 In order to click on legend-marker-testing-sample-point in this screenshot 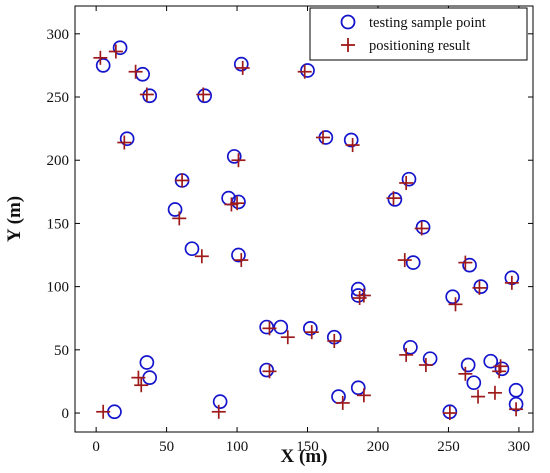, I will do `click(348, 22)`.